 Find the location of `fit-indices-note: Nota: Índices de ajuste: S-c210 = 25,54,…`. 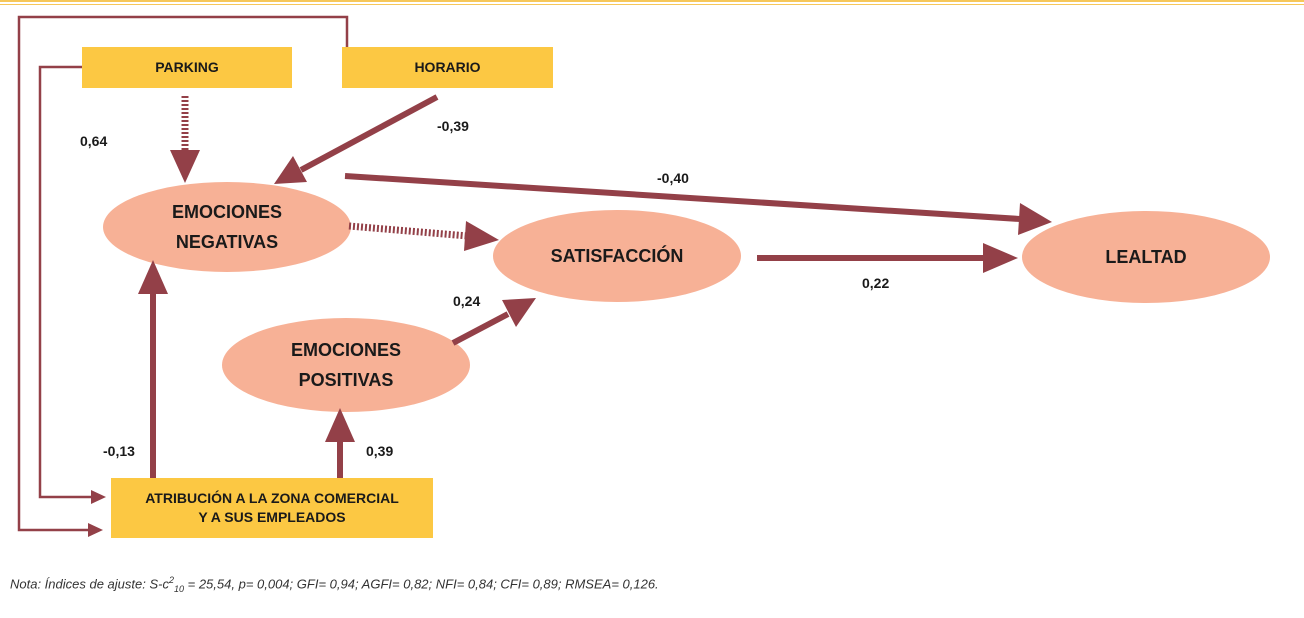

fit-indices-note: Nota: Índices de ajuste: S-c210 = 25,54,… is located at coordinates (334, 584).